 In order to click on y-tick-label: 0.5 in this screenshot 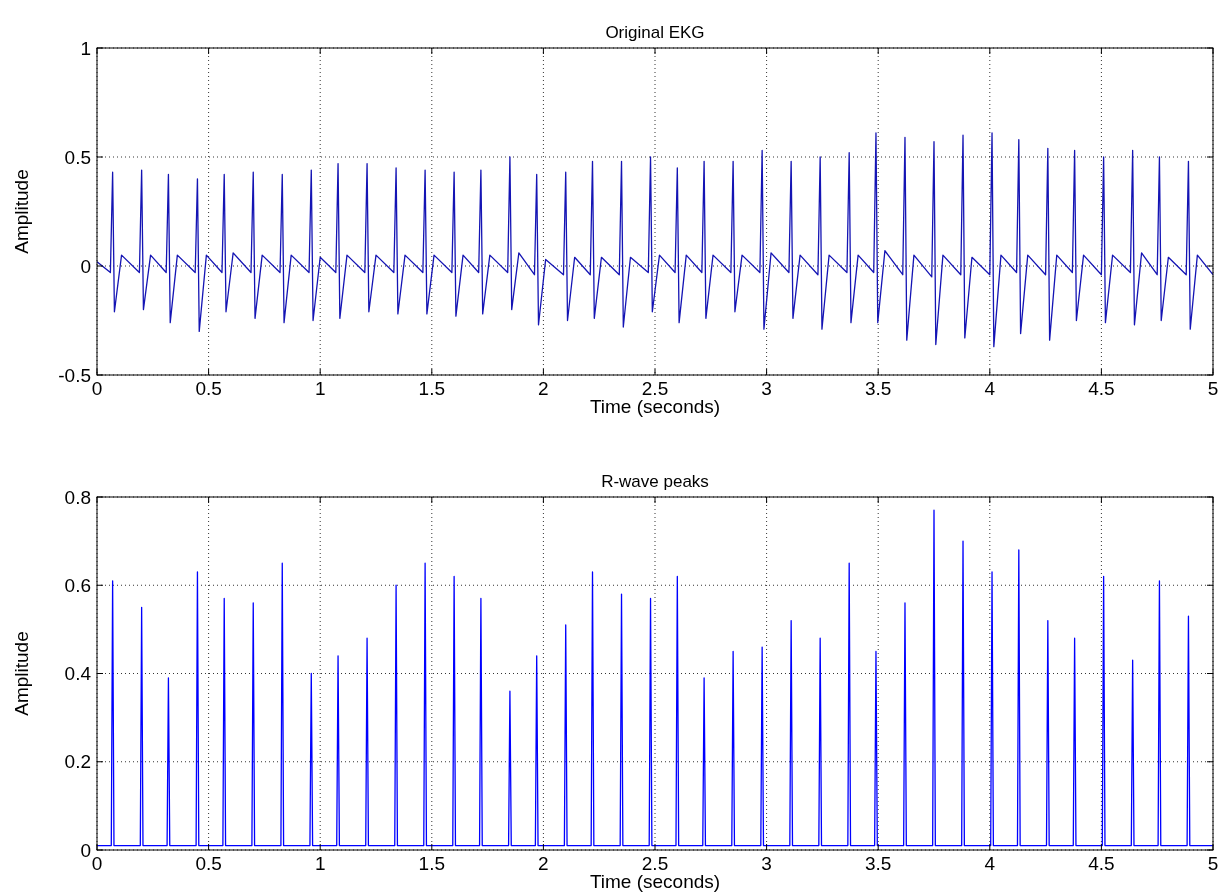, I will do `click(77, 157)`.